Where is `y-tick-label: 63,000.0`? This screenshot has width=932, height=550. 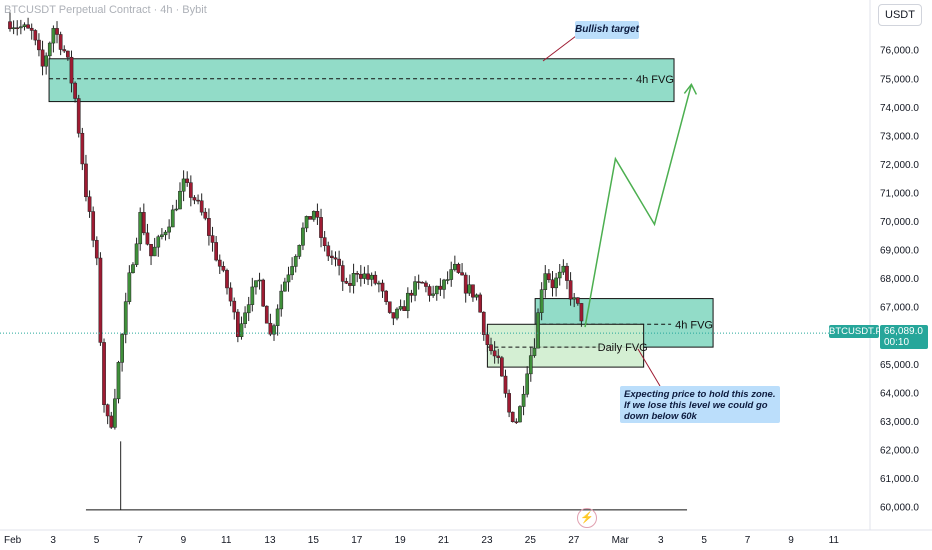 y-tick-label: 63,000.0 is located at coordinates (899, 422).